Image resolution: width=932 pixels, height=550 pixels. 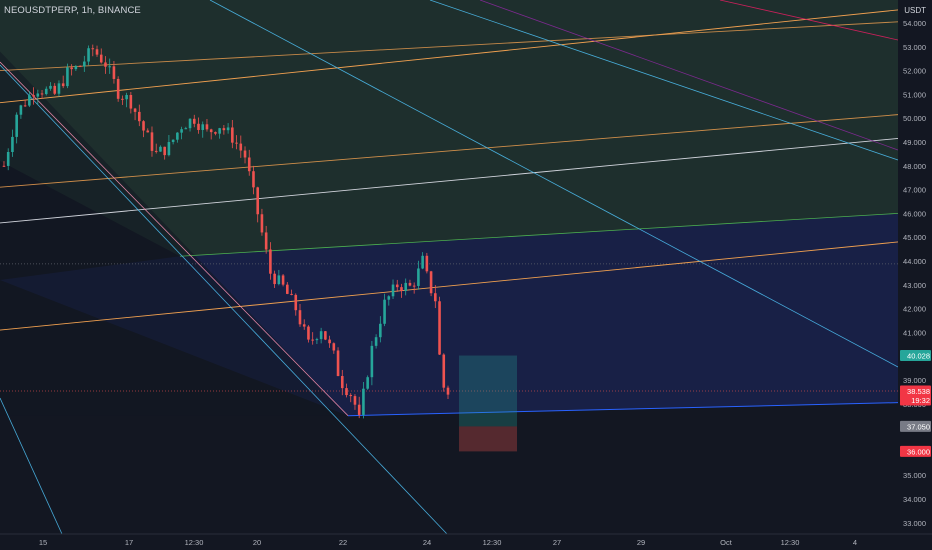 What do you see at coordinates (43, 542) in the screenshot?
I see `time-tick-label: 15` at bounding box center [43, 542].